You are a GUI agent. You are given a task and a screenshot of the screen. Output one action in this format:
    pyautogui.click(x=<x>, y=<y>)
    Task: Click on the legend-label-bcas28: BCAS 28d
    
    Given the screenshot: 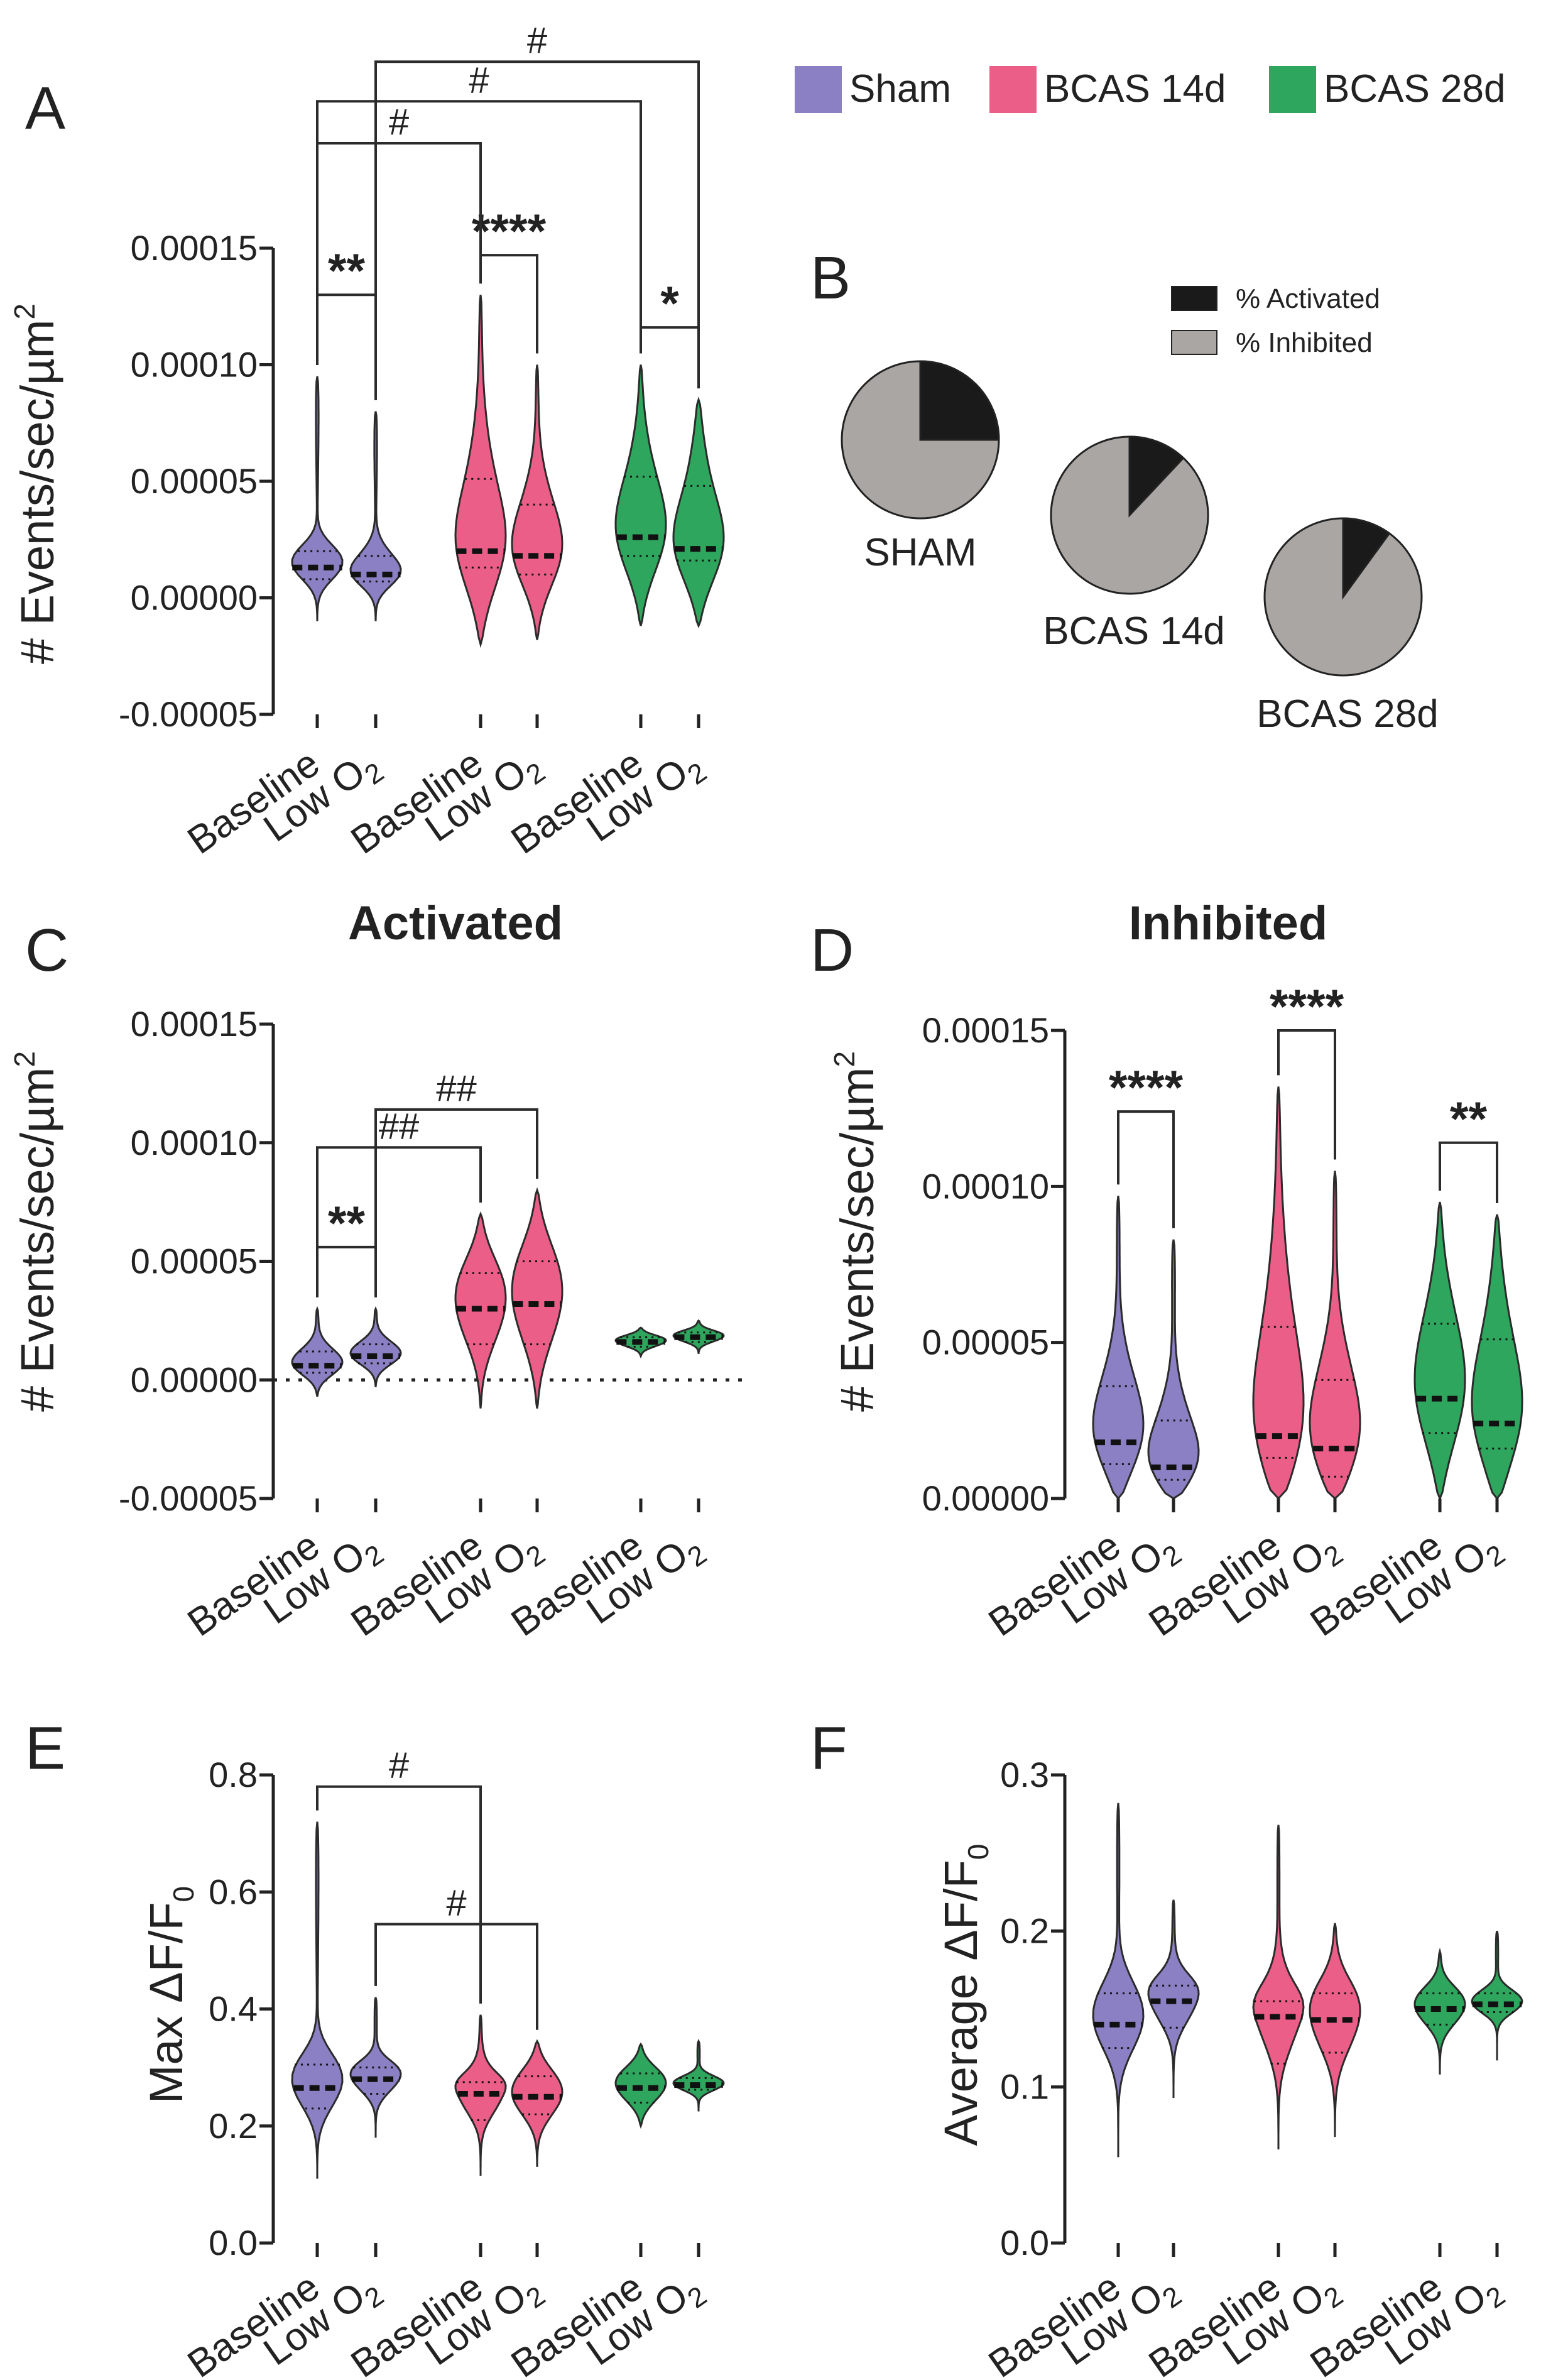 What is the action you would take?
    pyautogui.click(x=1415, y=89)
    